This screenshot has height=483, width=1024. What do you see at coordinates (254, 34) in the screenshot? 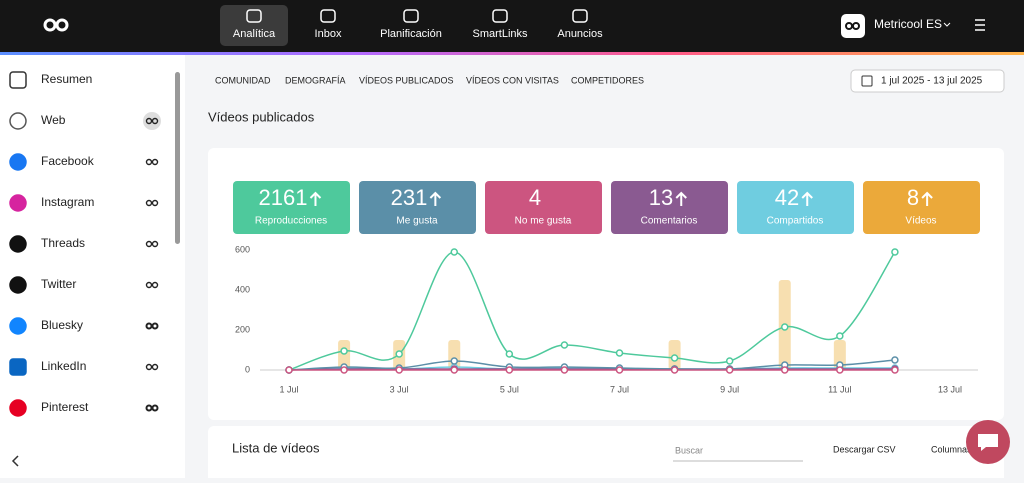
I see `nav-item: Analítica` at bounding box center [254, 34].